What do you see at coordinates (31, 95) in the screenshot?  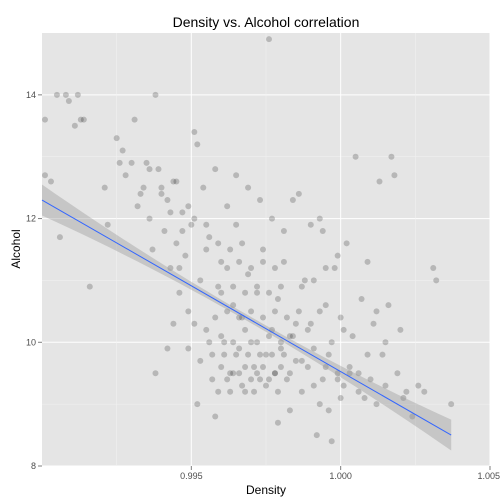 I see `y-tick-label: 14` at bounding box center [31, 95].